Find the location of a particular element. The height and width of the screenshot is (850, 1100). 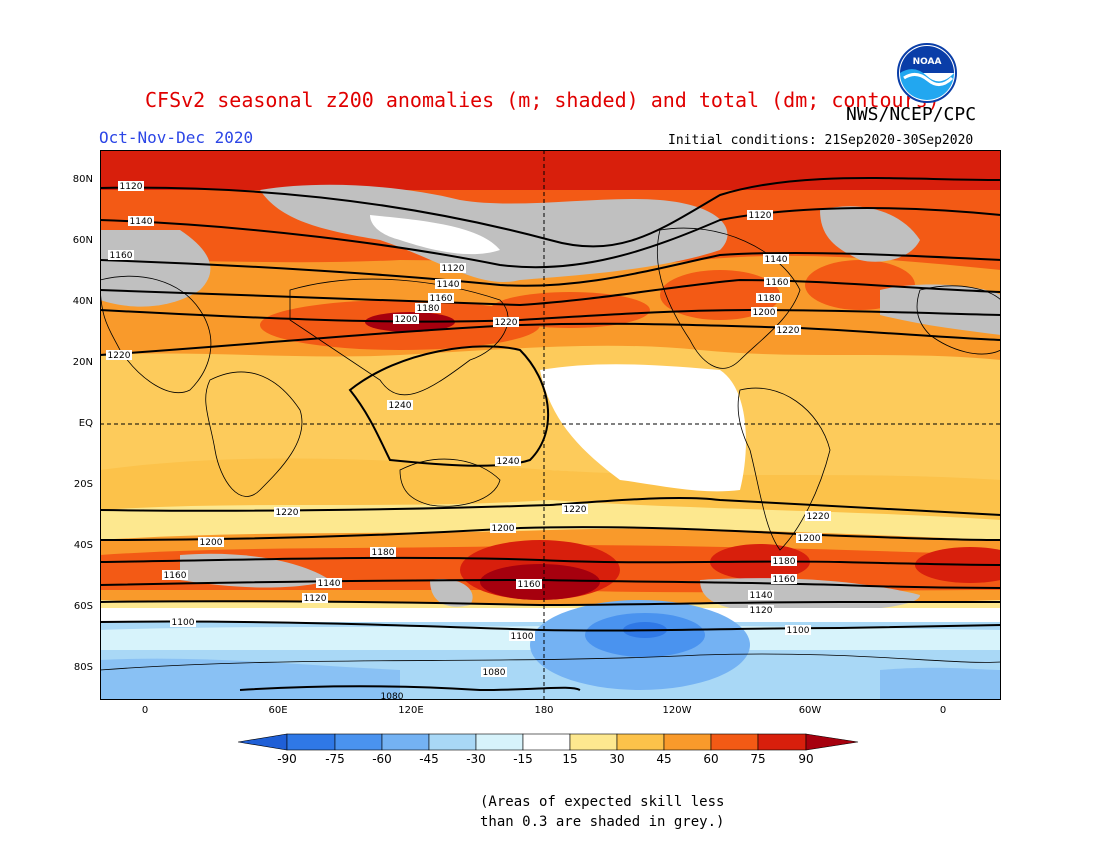

low-skill-grey-south-atlantic is located at coordinates (255, 570).